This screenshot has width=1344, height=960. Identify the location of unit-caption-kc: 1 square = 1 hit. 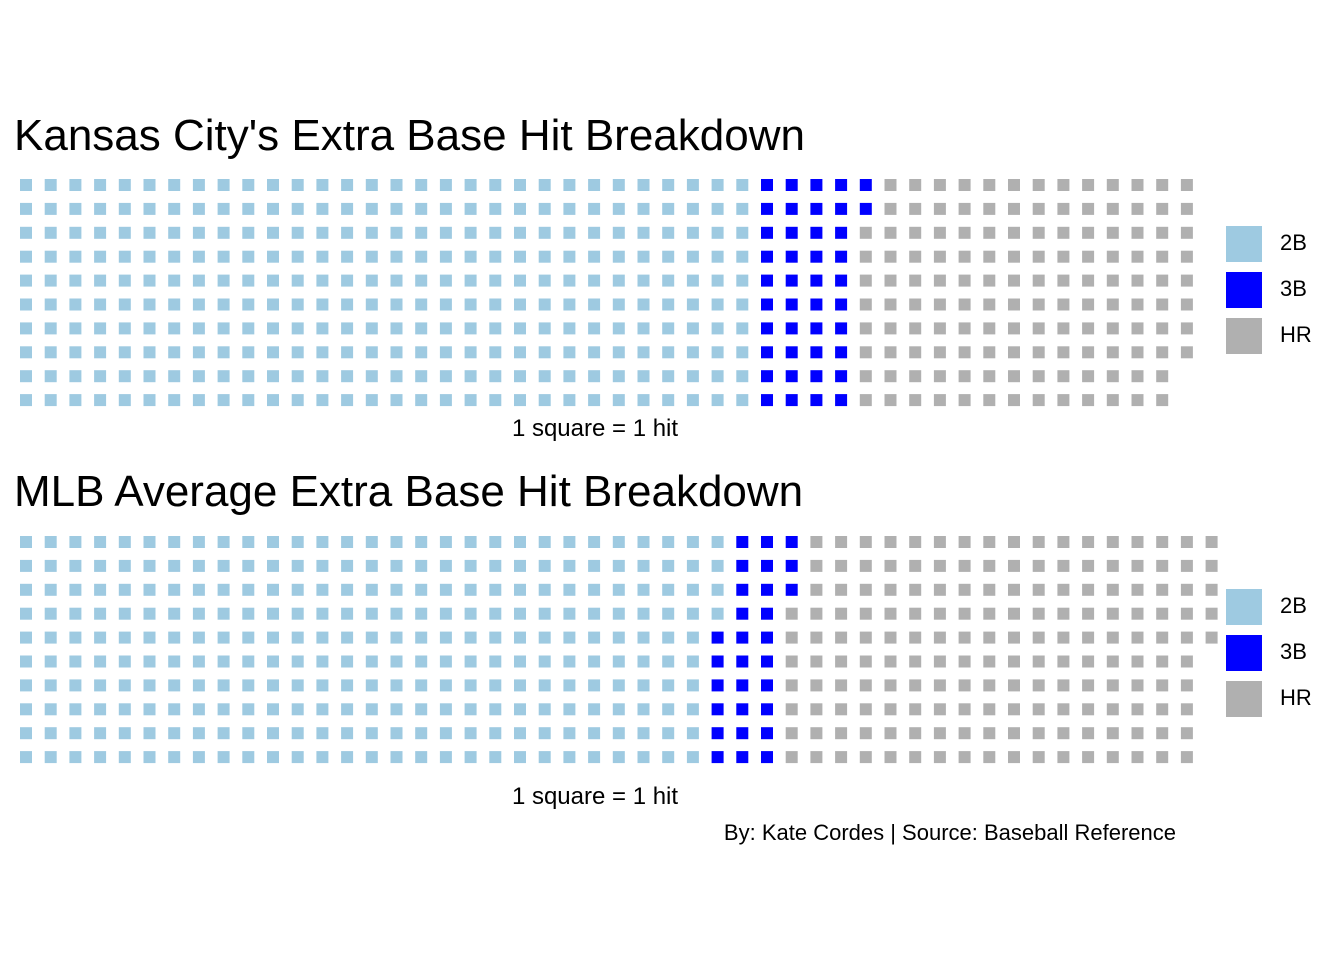
(595, 428).